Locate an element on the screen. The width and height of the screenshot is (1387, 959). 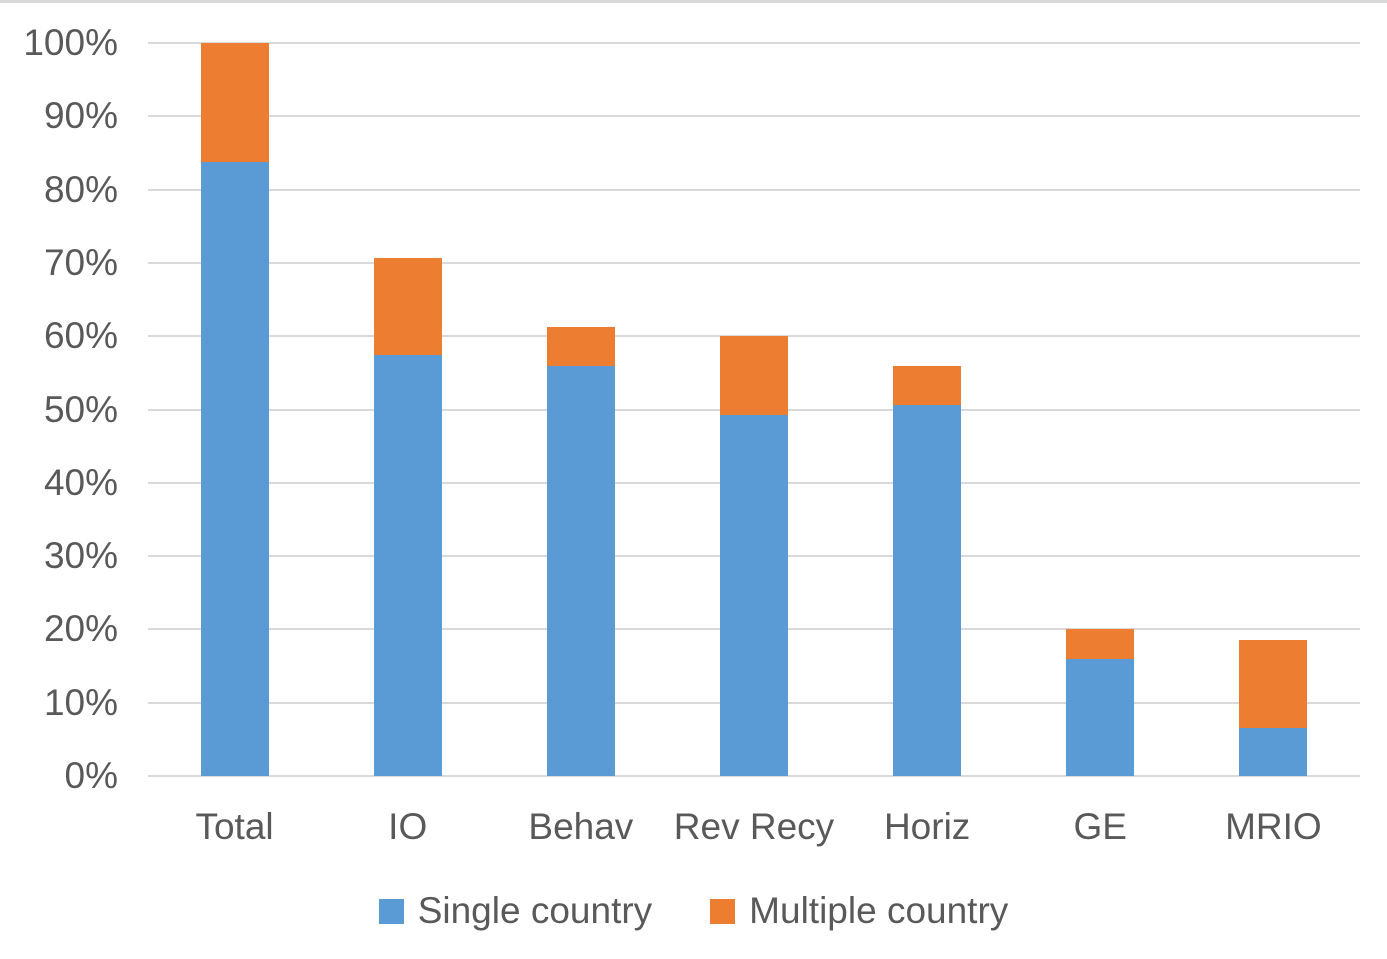
y-tick-label-0%: 0% is located at coordinates (91, 775).